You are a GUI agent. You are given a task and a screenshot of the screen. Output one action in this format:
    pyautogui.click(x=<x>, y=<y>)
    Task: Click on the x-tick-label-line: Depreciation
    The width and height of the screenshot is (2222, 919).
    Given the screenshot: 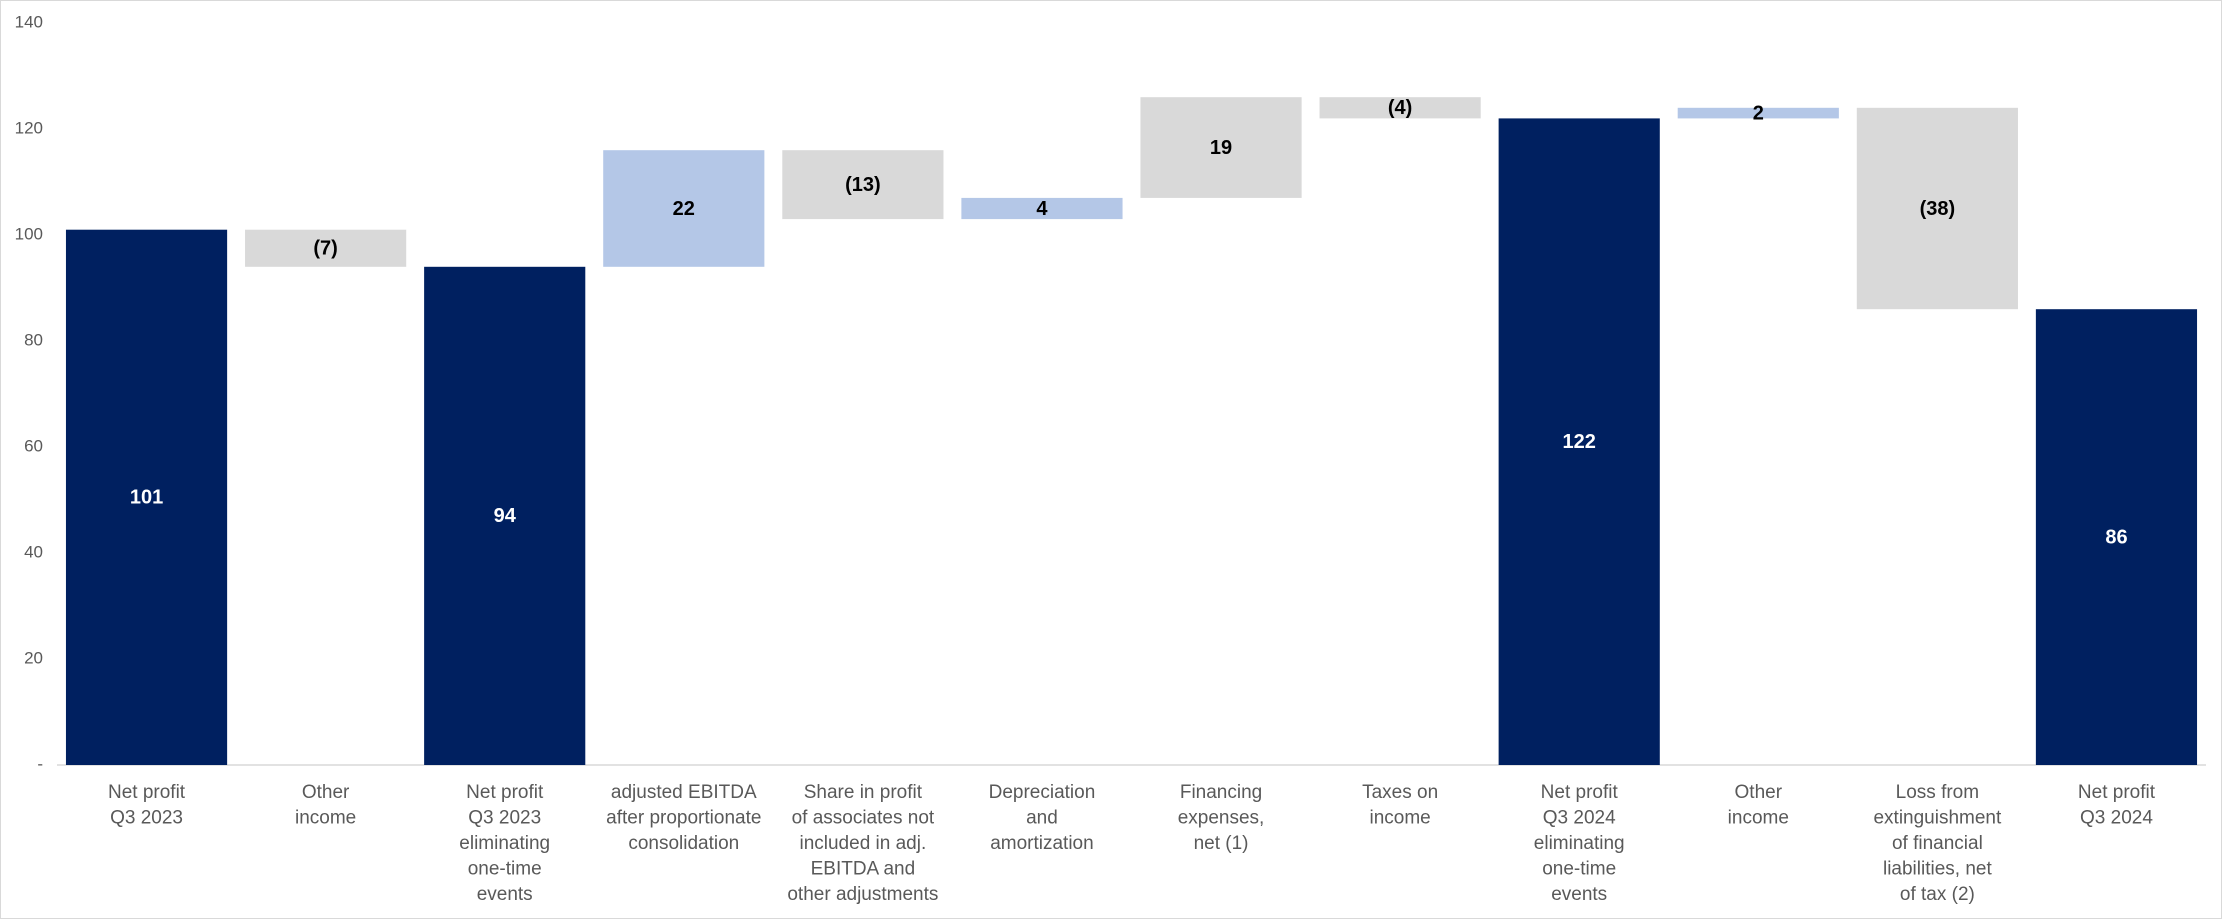 What is the action you would take?
    pyautogui.click(x=1042, y=792)
    